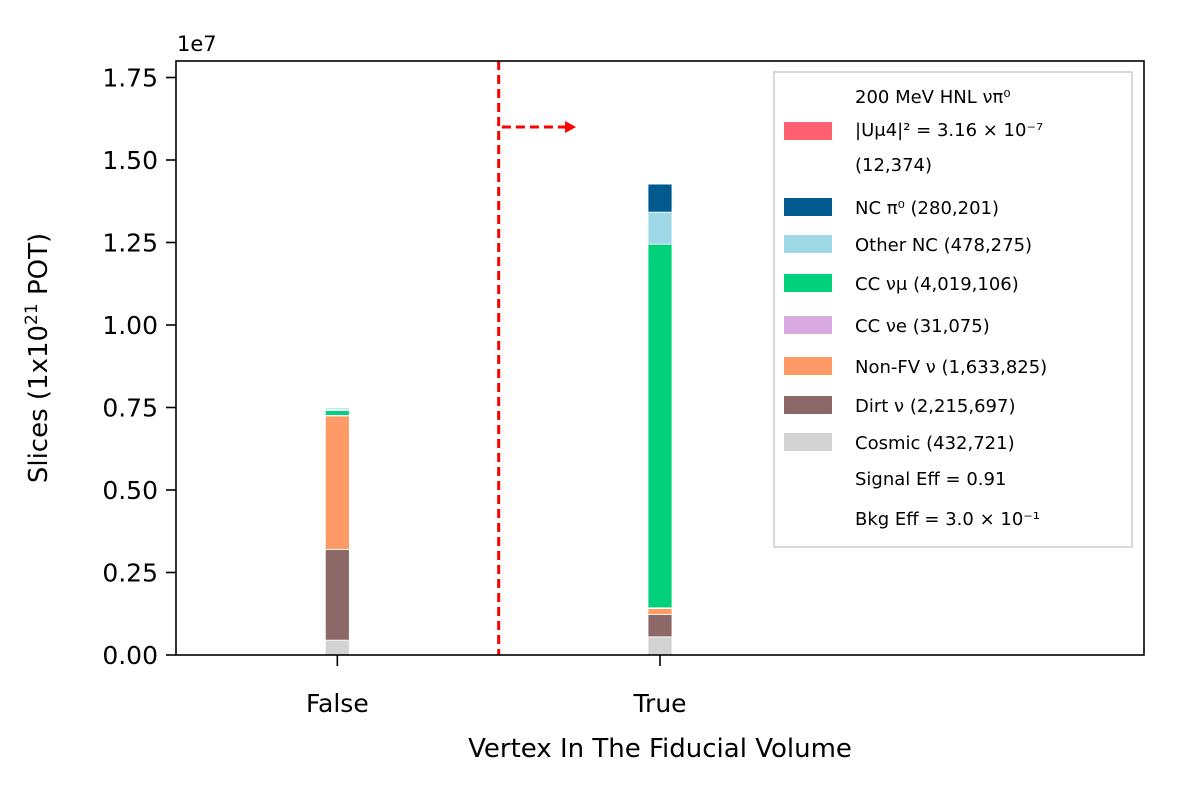 This screenshot has width=1200, height=800. What do you see at coordinates (659, 703) in the screenshot?
I see `x-tick-label-true: True` at bounding box center [659, 703].